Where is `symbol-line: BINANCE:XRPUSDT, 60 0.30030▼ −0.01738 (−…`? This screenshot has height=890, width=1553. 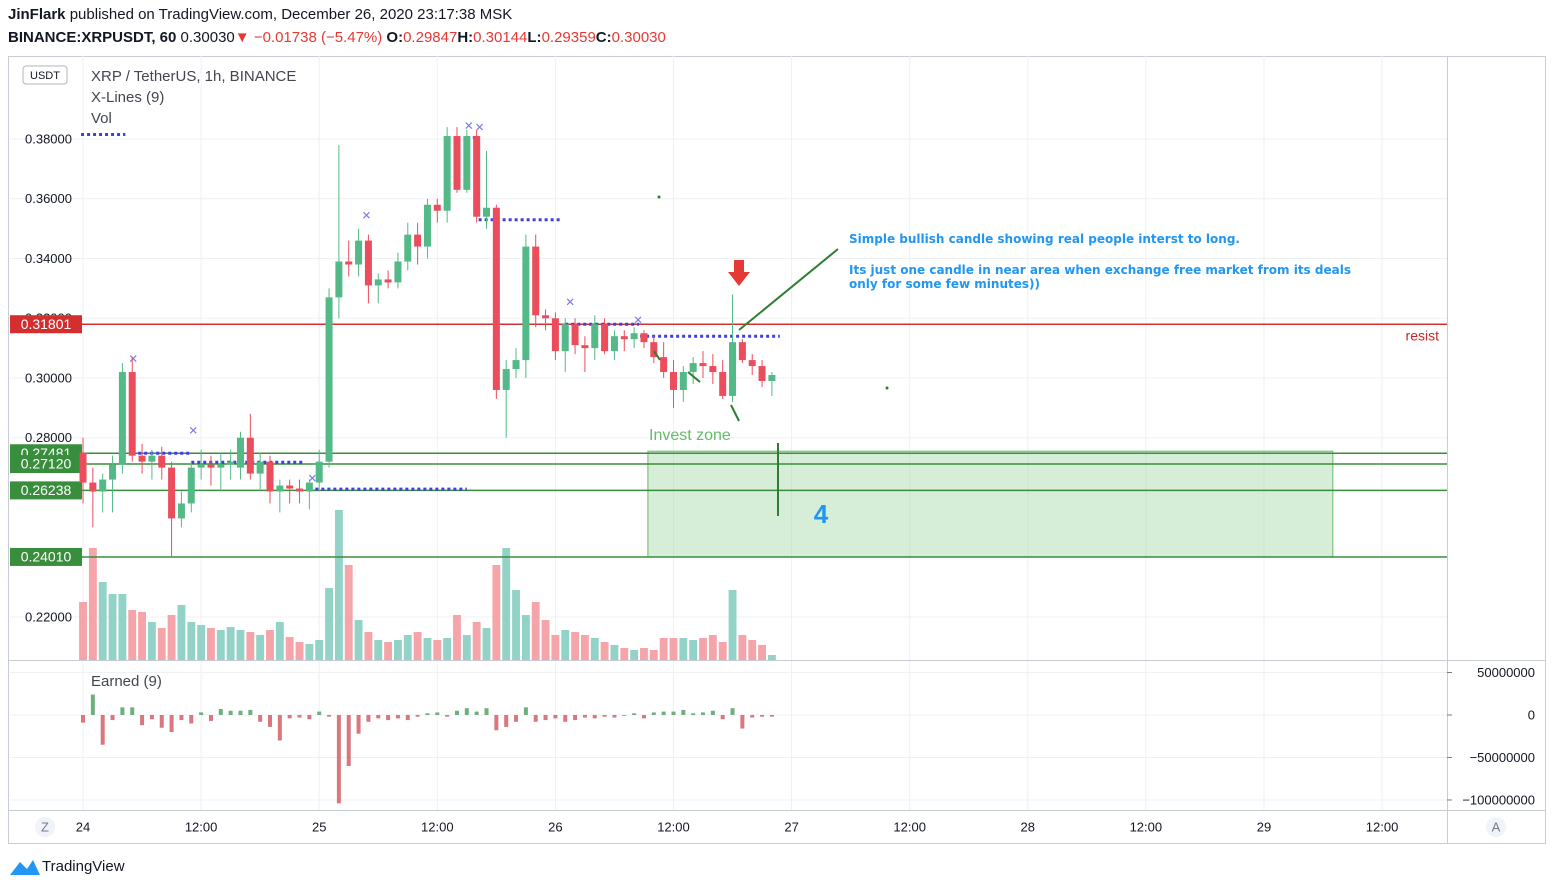 symbol-line: BINANCE:XRPUSDT, 60 0.30030▼ −0.01738 (−… is located at coordinates (337, 37).